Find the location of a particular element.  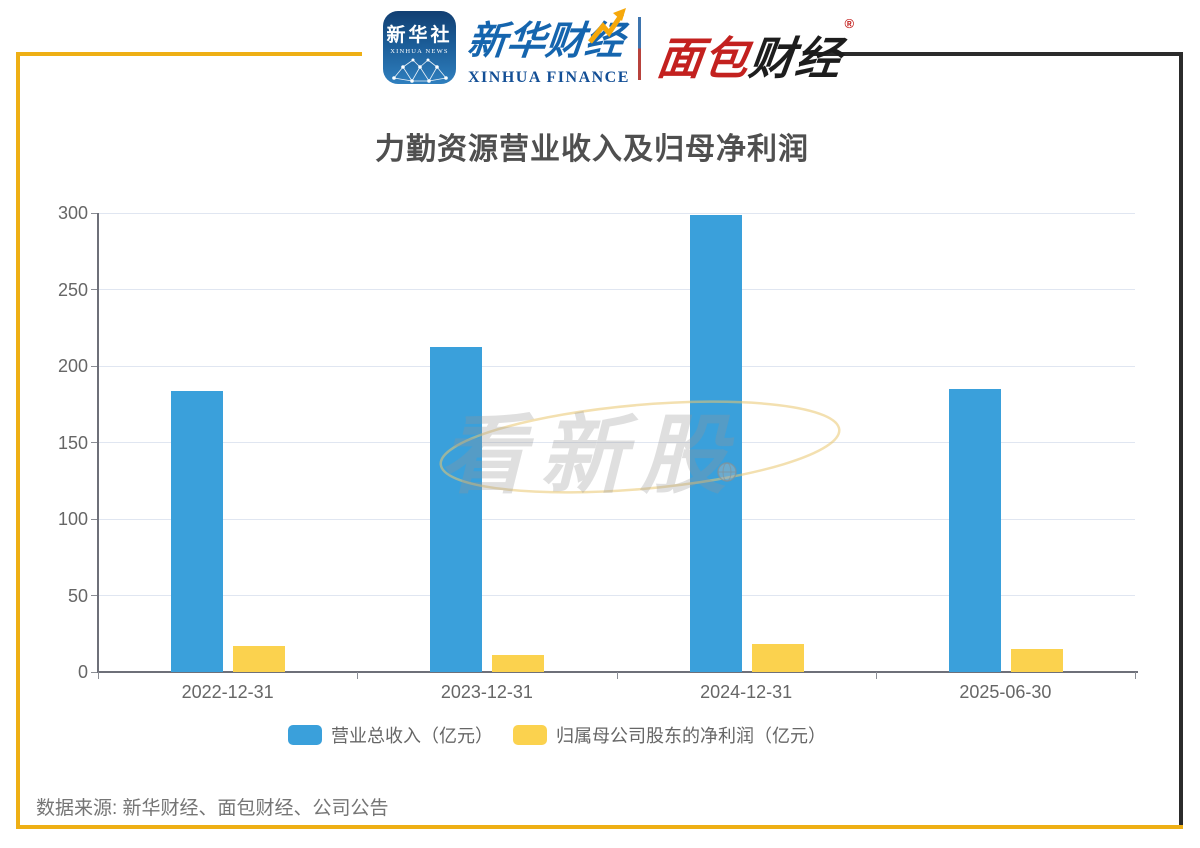

bread-finance-logo-black-part: 财经 is located at coordinates (795, 58).